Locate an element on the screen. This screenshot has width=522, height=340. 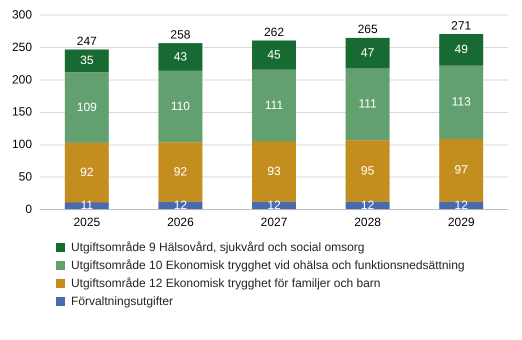
total-label: 265 is located at coordinates (368, 29).